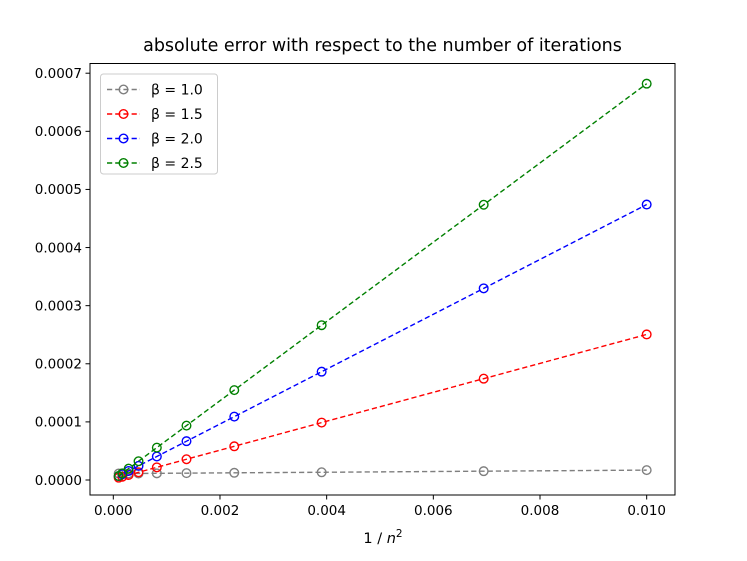  What do you see at coordinates (646, 511) in the screenshot?
I see `x-tick-label: 0.010` at bounding box center [646, 511].